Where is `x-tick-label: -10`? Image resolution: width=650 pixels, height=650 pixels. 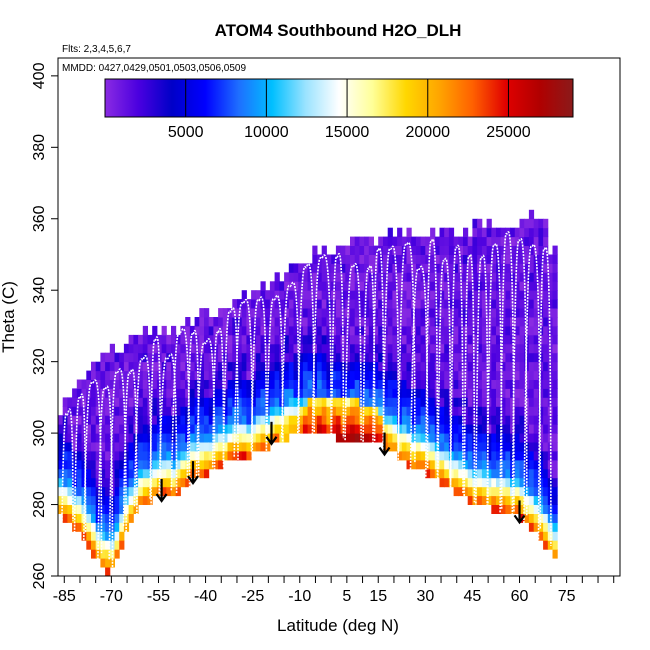
x-tick-label: -10 is located at coordinates (299, 596).